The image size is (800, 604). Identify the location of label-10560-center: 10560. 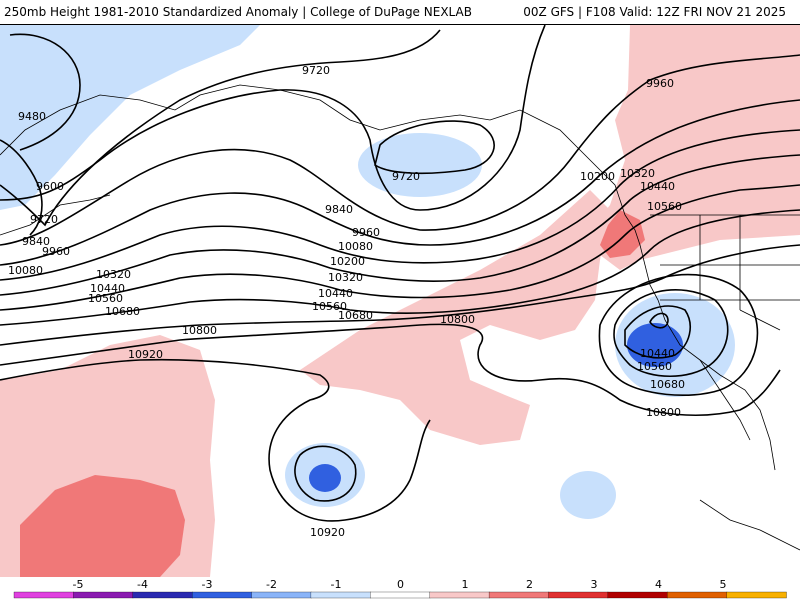
(329, 306).